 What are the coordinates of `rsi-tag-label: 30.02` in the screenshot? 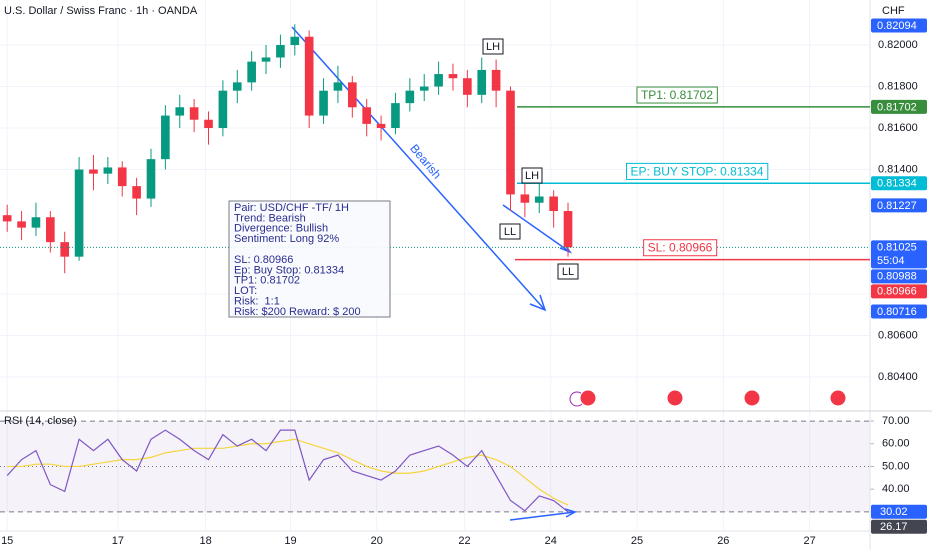 It's located at (894, 512).